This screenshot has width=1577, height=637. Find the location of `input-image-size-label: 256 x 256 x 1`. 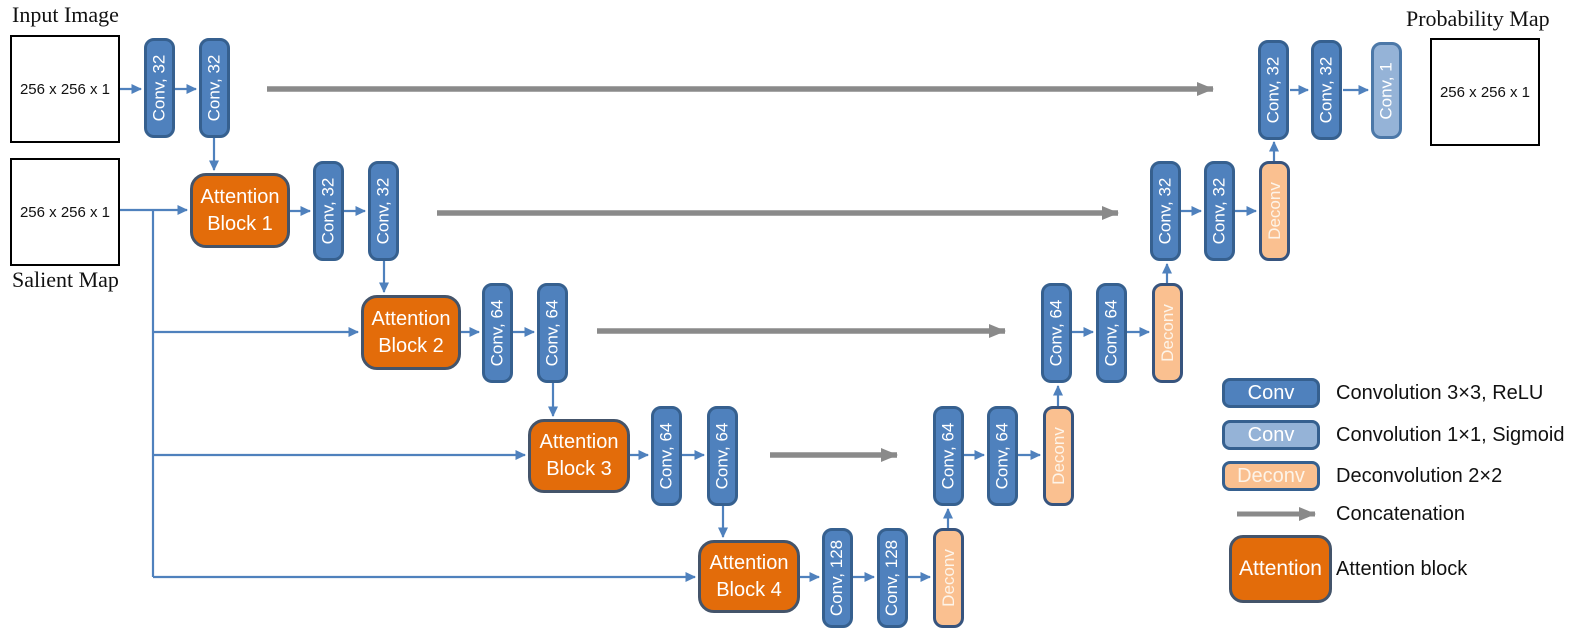

input-image-size-label: 256 x 256 x 1 is located at coordinates (65, 89).